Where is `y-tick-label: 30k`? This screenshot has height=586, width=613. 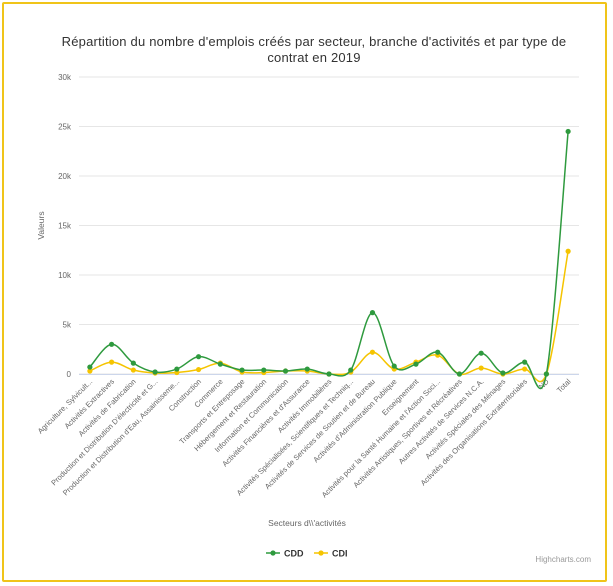
y-tick-label: 30k is located at coordinates (65, 77).